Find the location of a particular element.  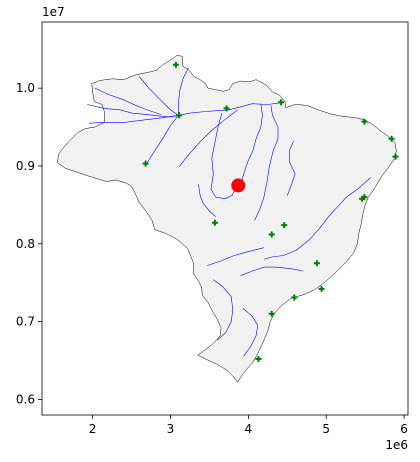

x-offset-label: 1e6 is located at coordinates (396, 445).